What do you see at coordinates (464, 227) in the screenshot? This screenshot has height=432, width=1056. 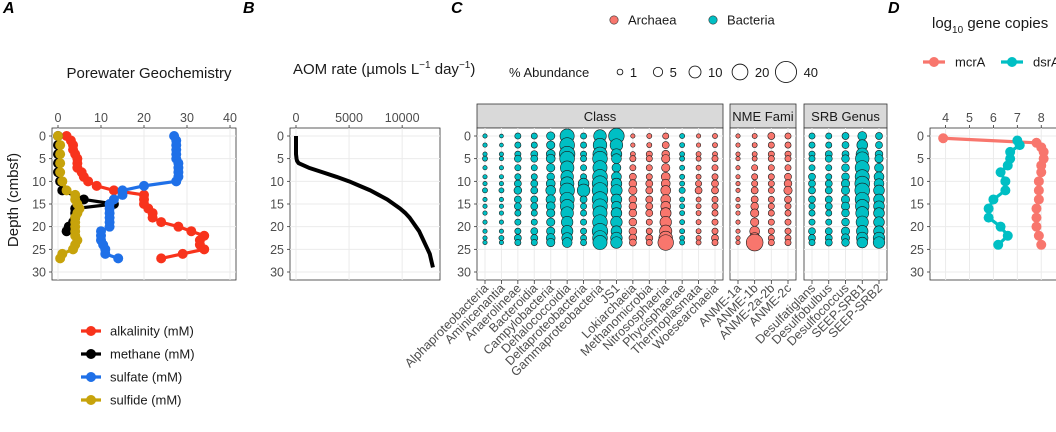 I see `panel-c-ytick-label: 20` at bounding box center [464, 227].